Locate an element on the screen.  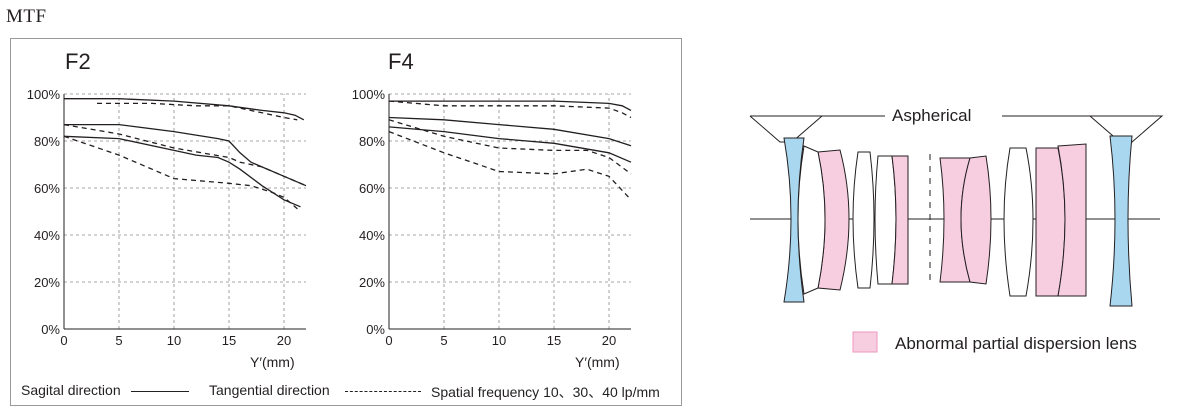
chart-1-series-6-dashed-line is located at coordinates (182, 173).